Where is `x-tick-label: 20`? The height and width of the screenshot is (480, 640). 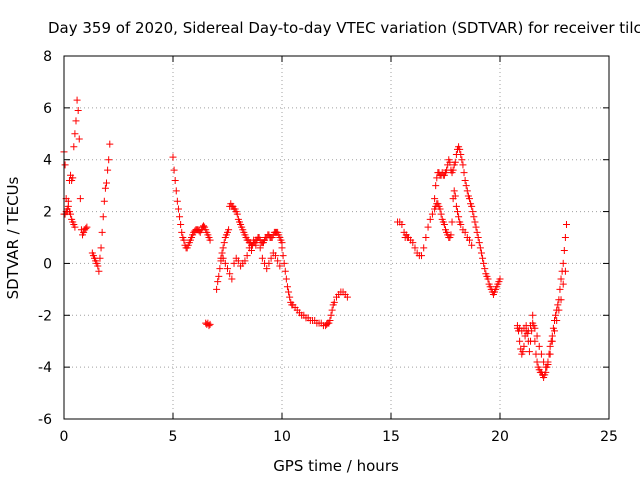 x-tick-label: 20 is located at coordinates (500, 437).